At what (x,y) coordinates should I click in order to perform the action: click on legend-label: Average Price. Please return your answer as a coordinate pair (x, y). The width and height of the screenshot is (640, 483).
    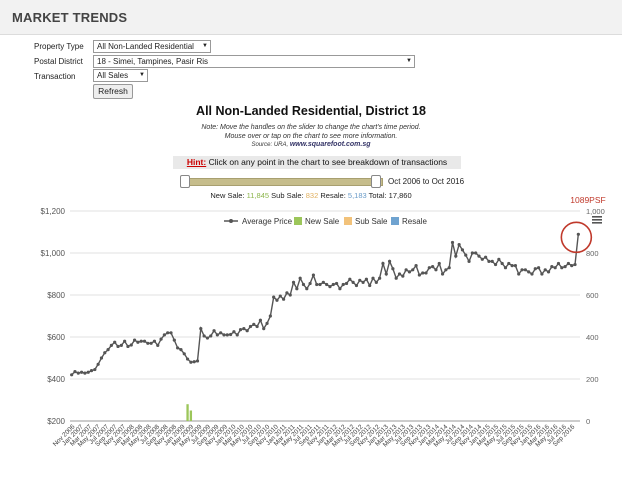
    Looking at the image, I should click on (267, 221).